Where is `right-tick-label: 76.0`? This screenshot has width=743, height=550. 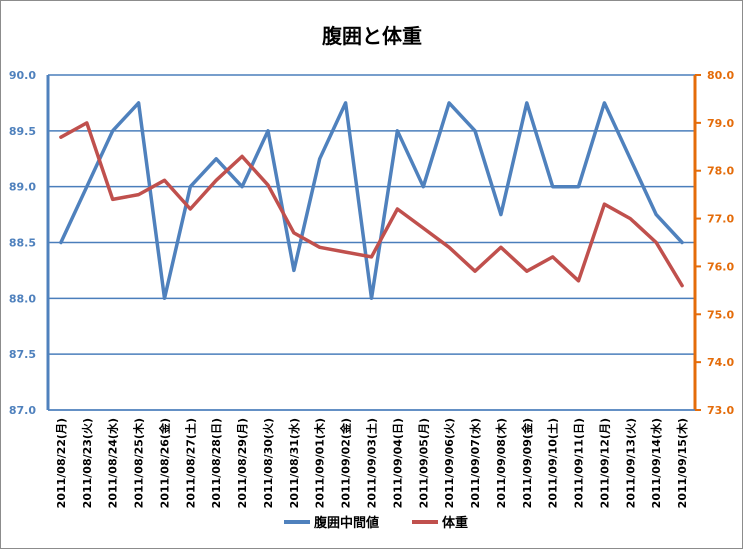
right-tick-label: 76.0 is located at coordinates (720, 266).